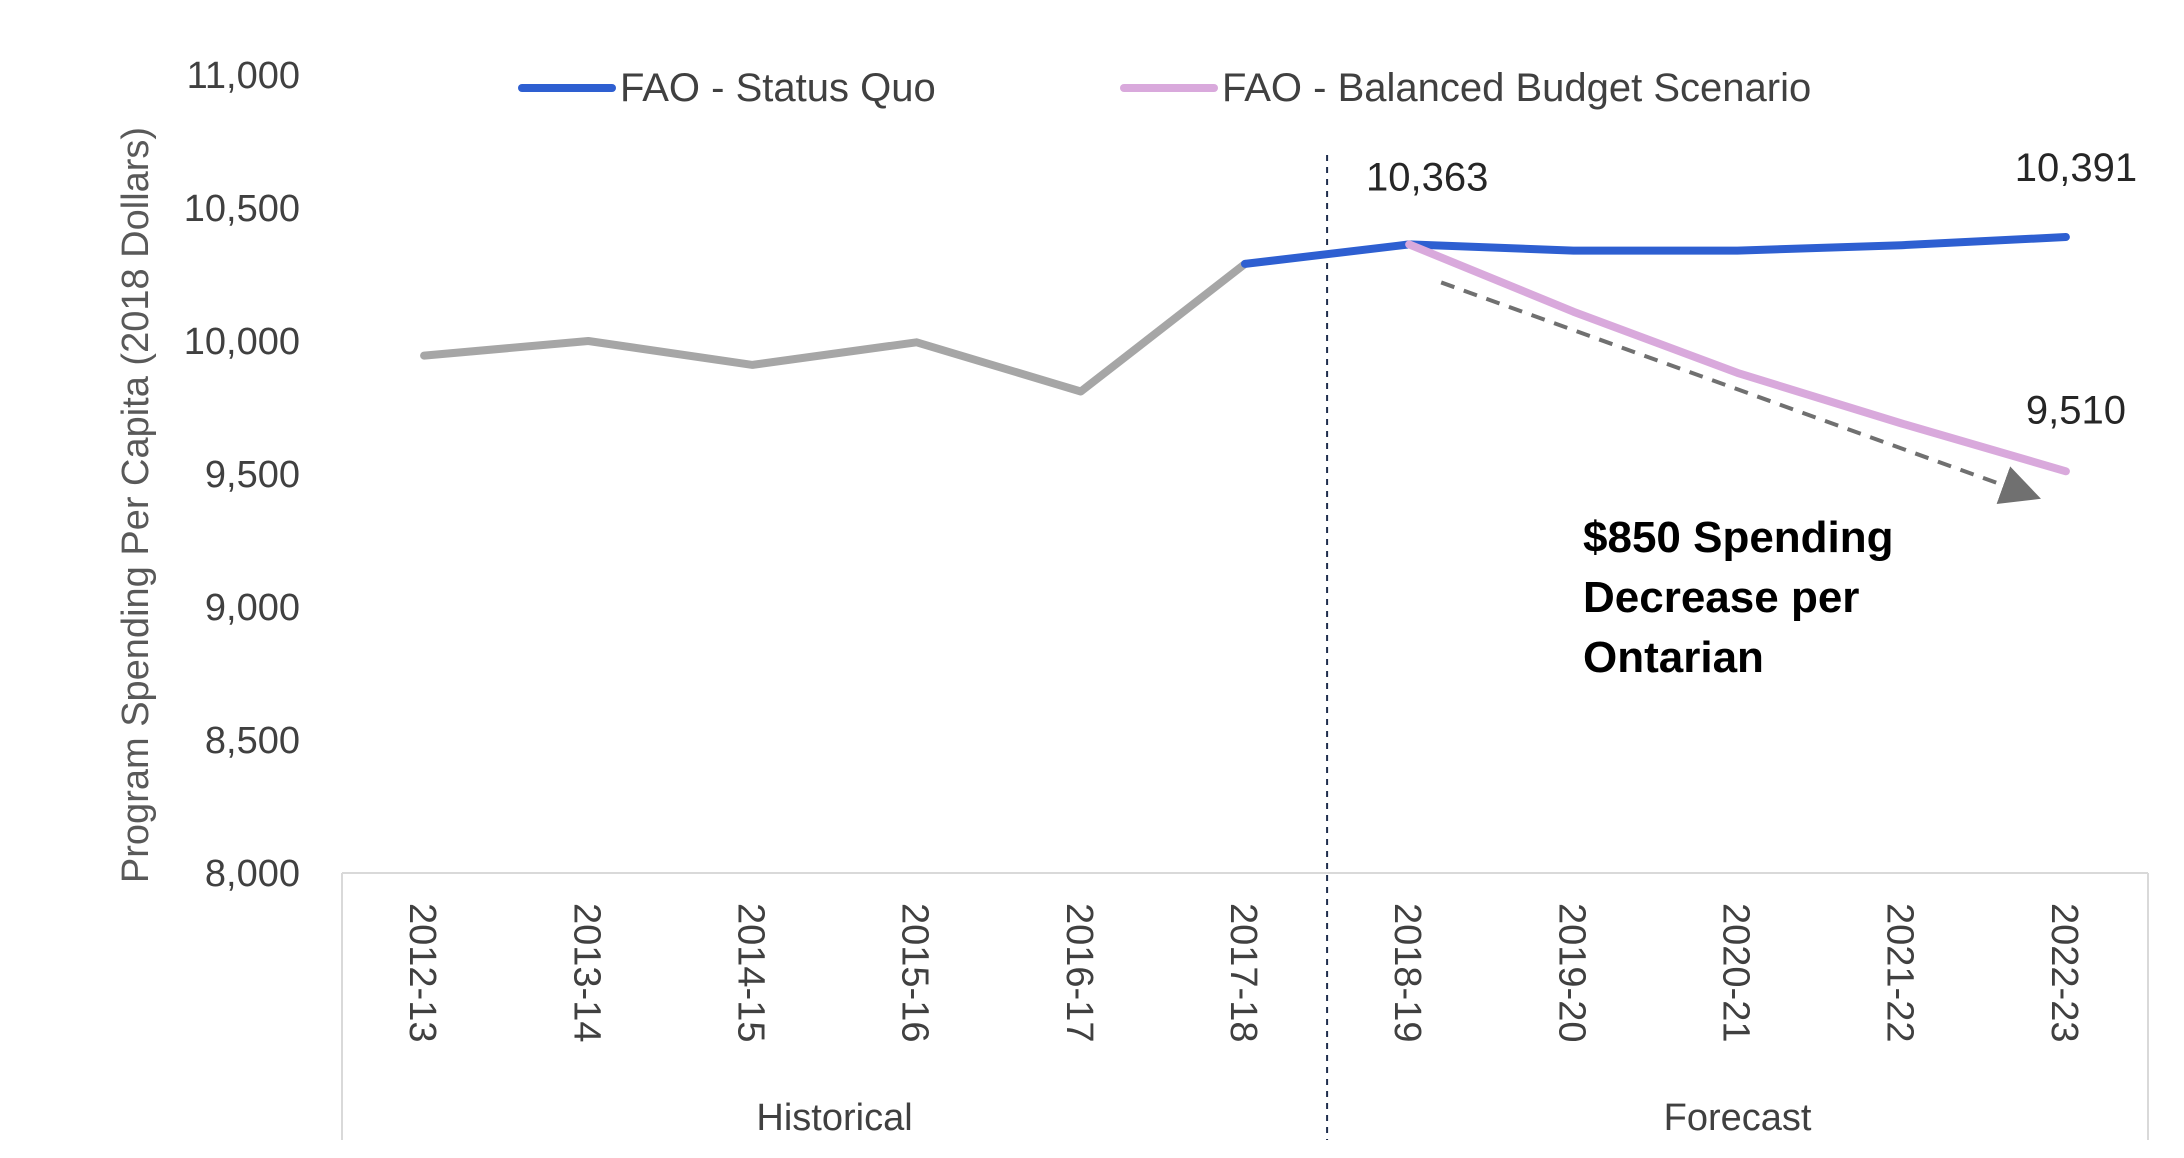 The image size is (2184, 1158). Describe the element at coordinates (252, 475) in the screenshot. I see `y-tick-label: 9,500` at that location.